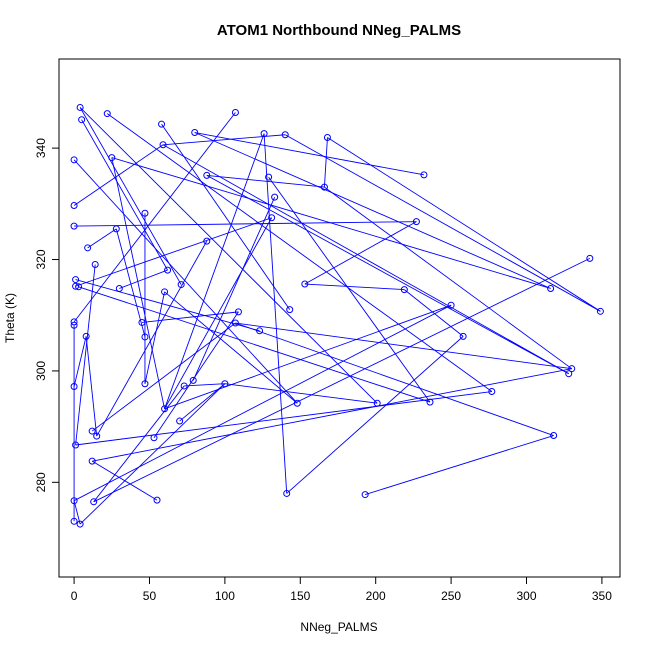  What do you see at coordinates (300, 596) in the screenshot?
I see `x-tick-label: 150` at bounding box center [300, 596].